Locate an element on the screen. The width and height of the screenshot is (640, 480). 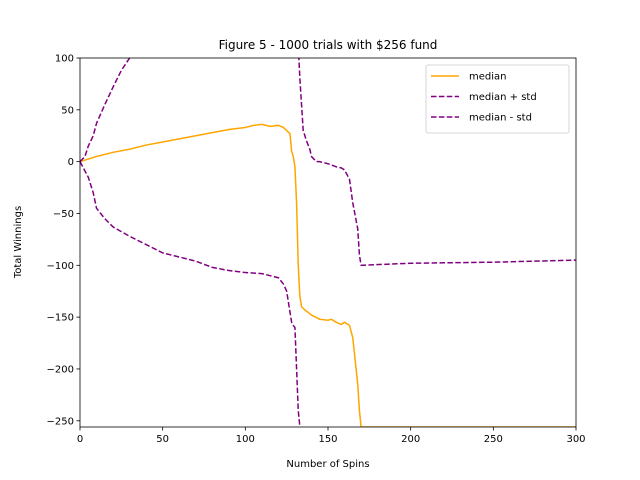
x-tick-label: 150 is located at coordinates (327, 439).